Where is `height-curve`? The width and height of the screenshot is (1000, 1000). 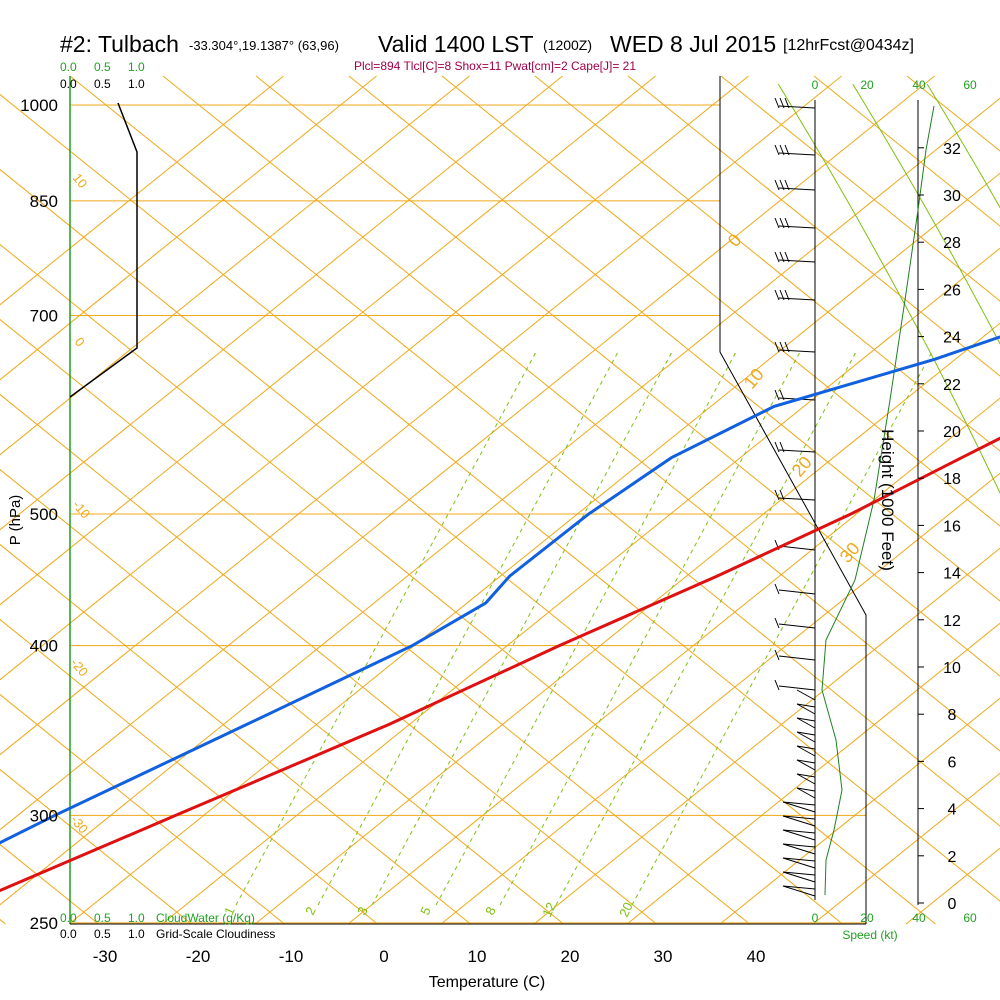
height-curve is located at coordinates (878, 500).